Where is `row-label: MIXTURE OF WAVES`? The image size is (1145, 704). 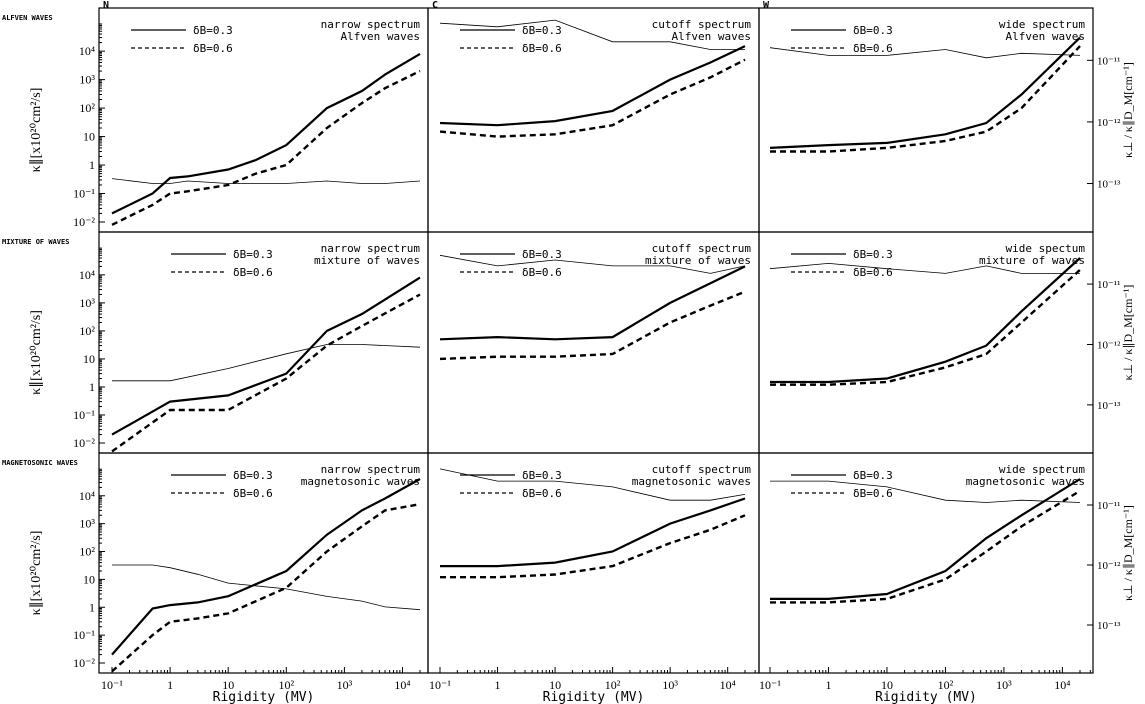 row-label: MIXTURE OF WAVES is located at coordinates (35, 242).